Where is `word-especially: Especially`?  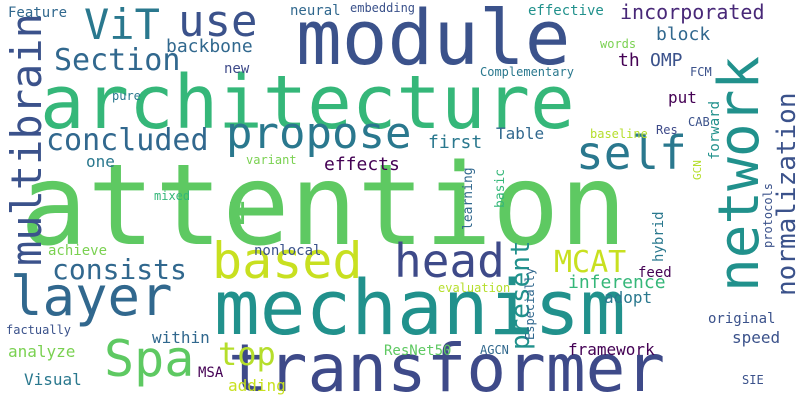 word-especially: Especially is located at coordinates (530, 303).